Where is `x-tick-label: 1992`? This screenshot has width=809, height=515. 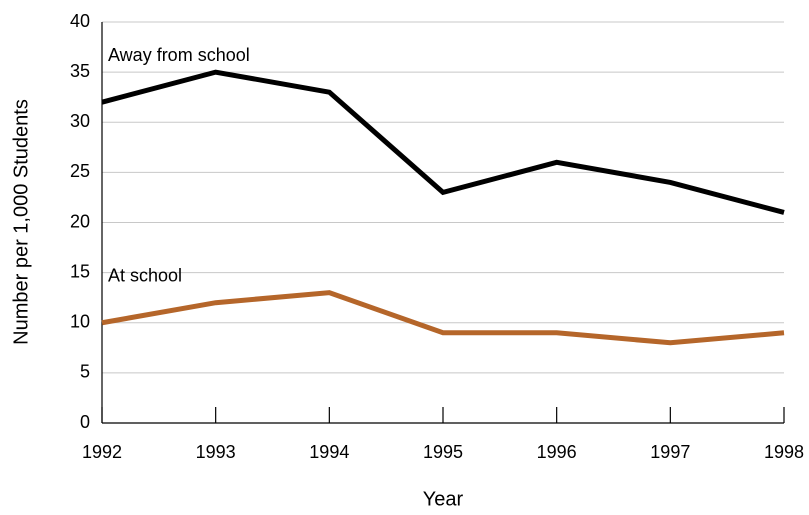 x-tick-label: 1992 is located at coordinates (102, 452).